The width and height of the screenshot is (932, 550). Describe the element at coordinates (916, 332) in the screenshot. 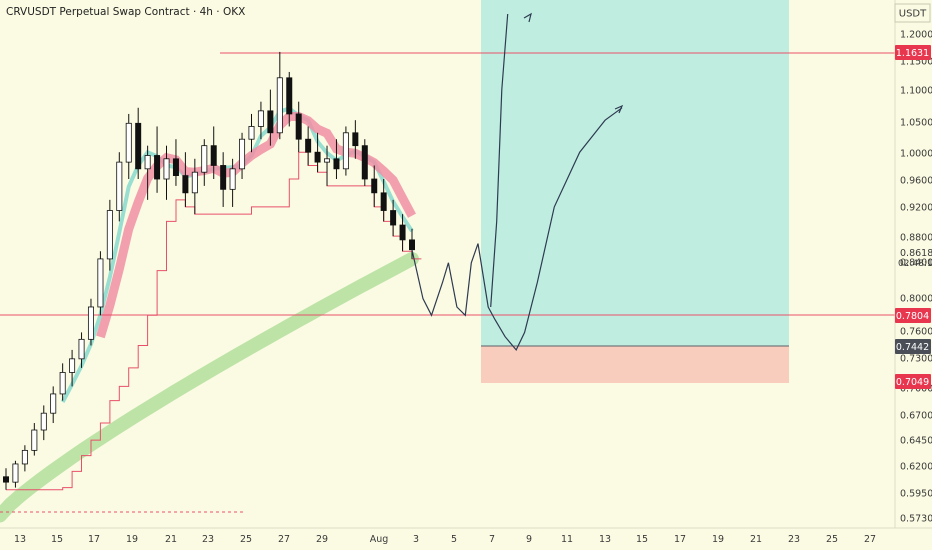

I see `price-tick-label: 0.7600` at that location.